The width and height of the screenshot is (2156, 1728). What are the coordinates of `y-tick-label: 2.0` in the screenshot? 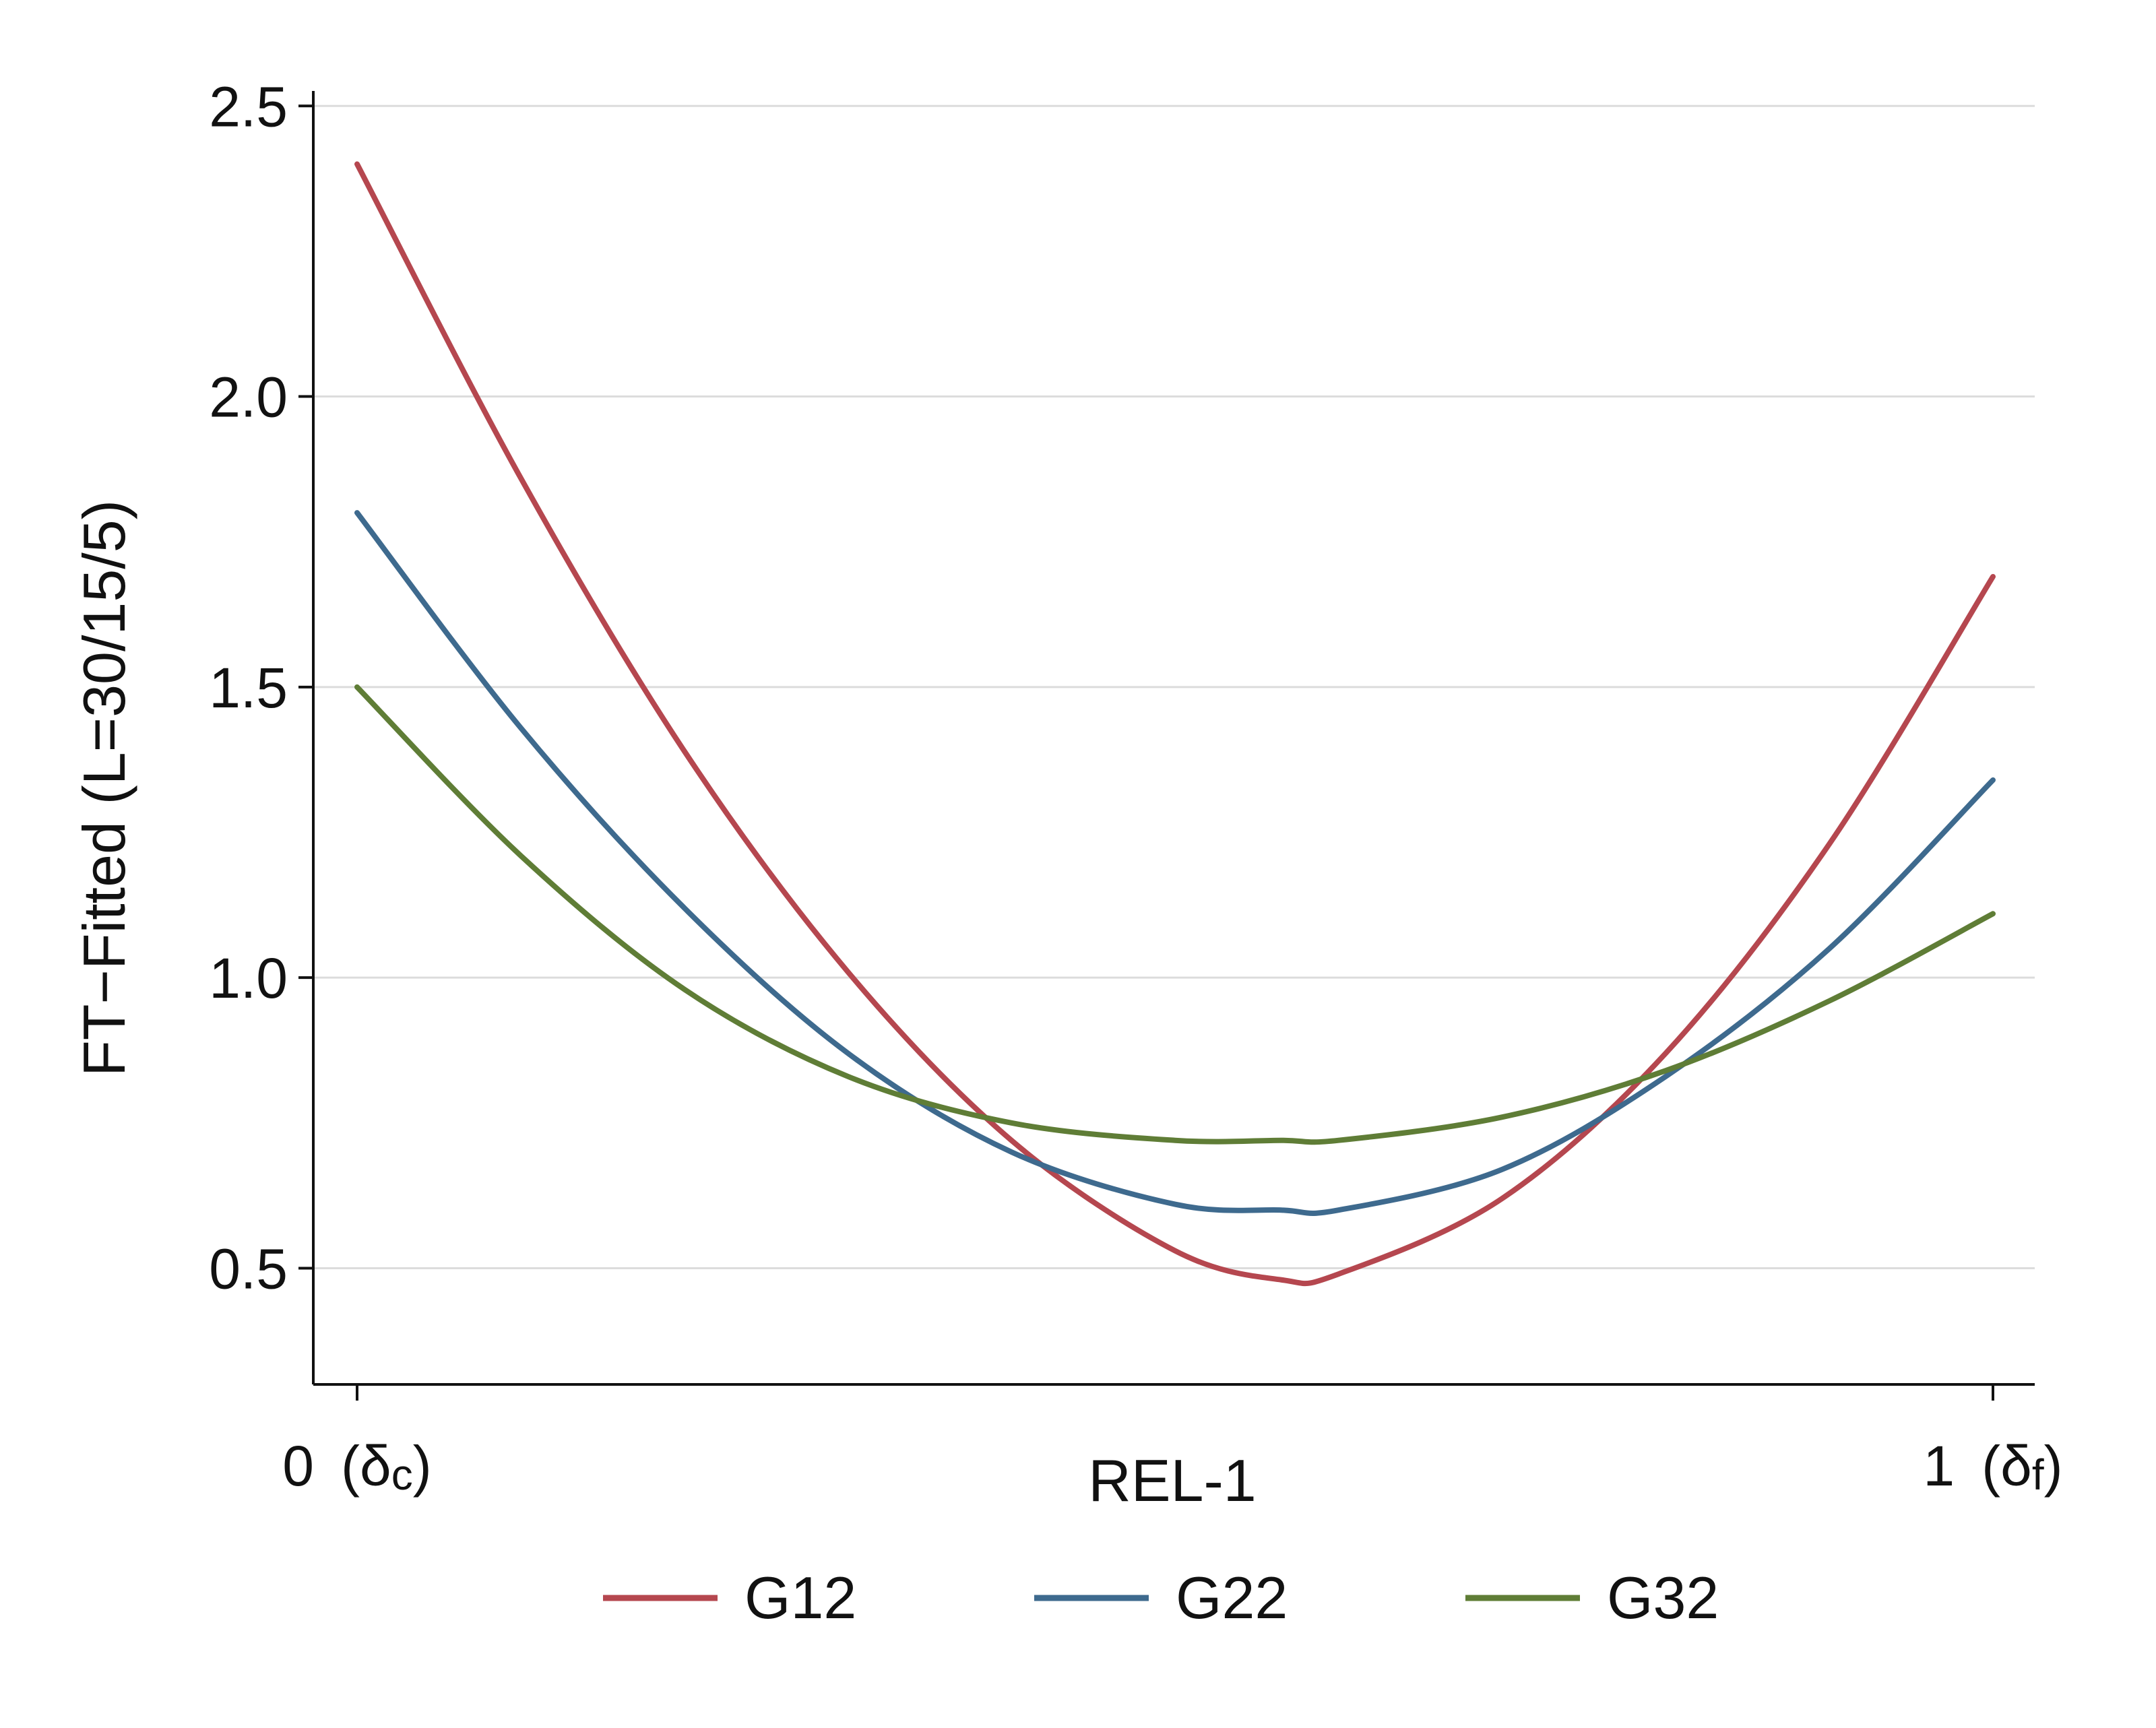 It's located at (248, 397).